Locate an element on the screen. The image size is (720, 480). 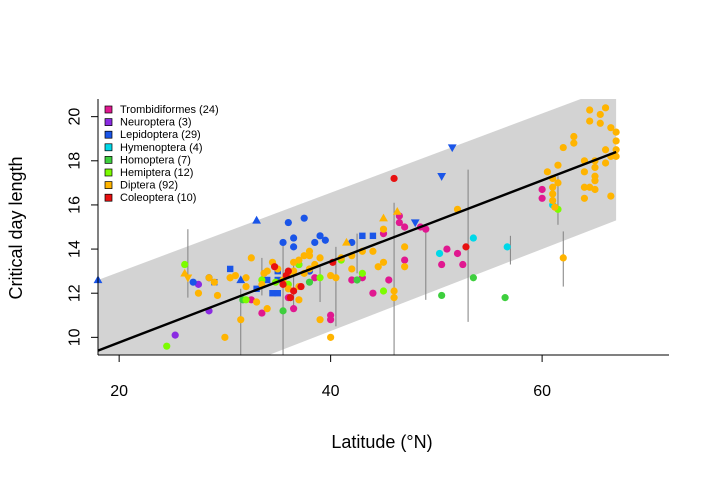
legend-label: Diptera (92) is located at coordinates (149, 186).